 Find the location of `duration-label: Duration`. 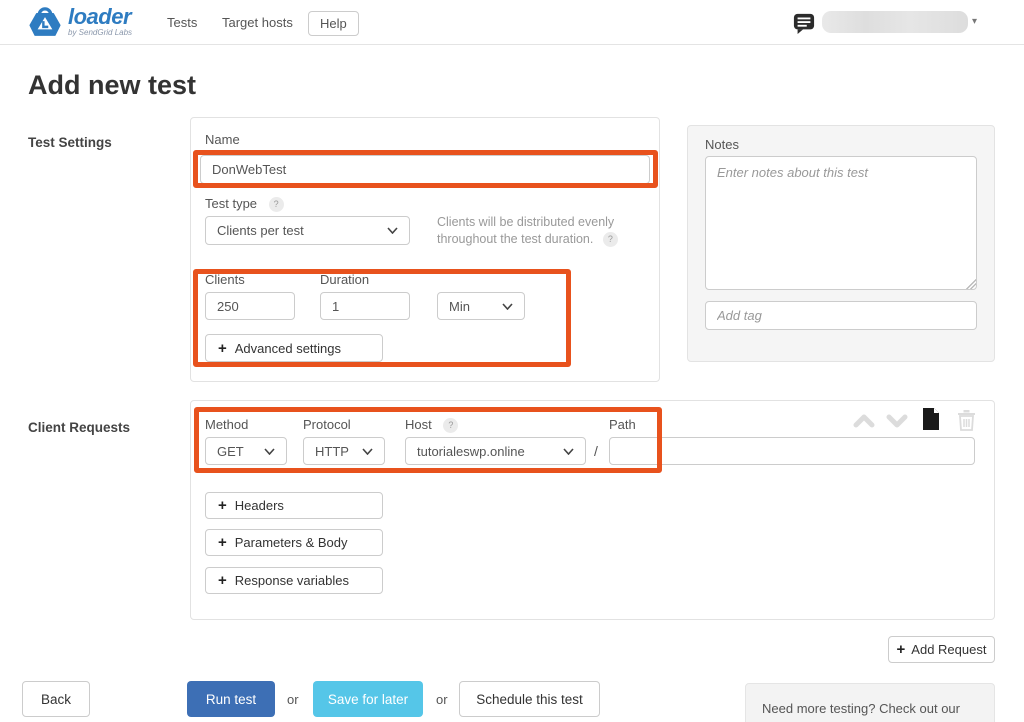

duration-label: Duration is located at coordinates (345, 279).